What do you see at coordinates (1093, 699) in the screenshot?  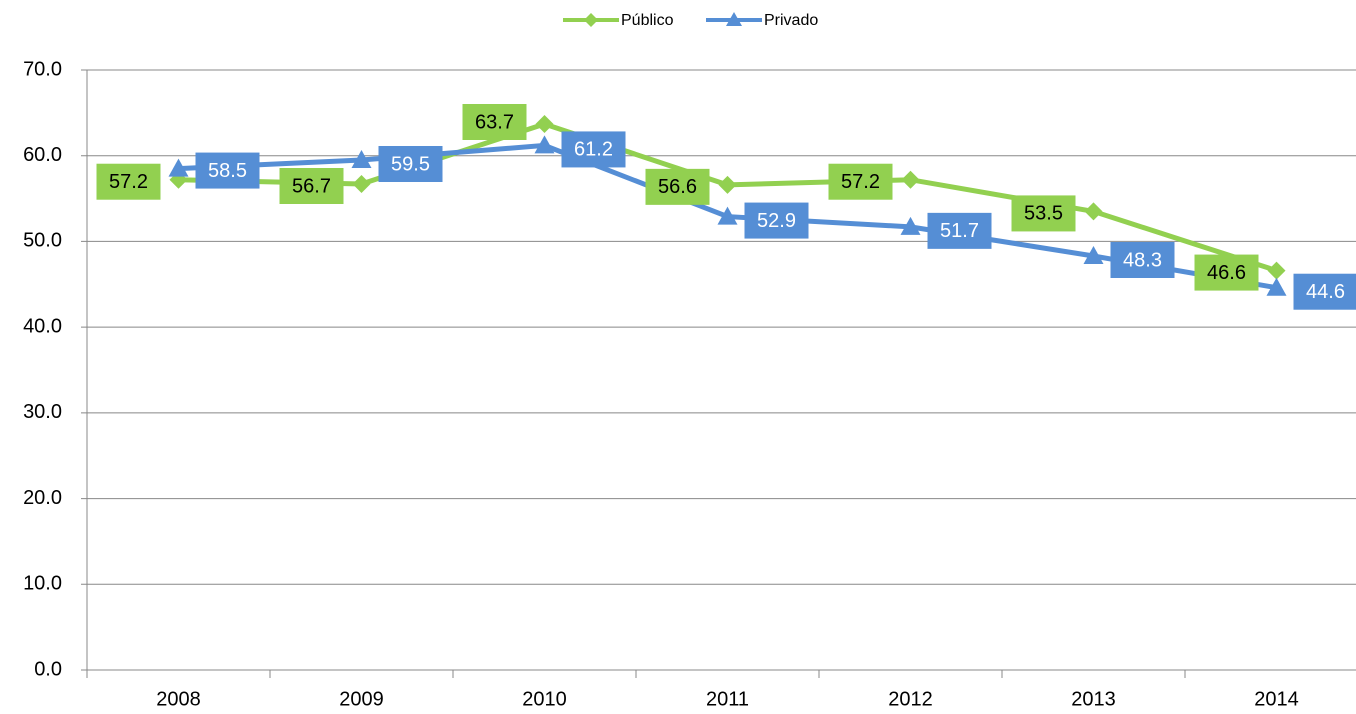 I see `x-tick-label: 2013` at bounding box center [1093, 699].